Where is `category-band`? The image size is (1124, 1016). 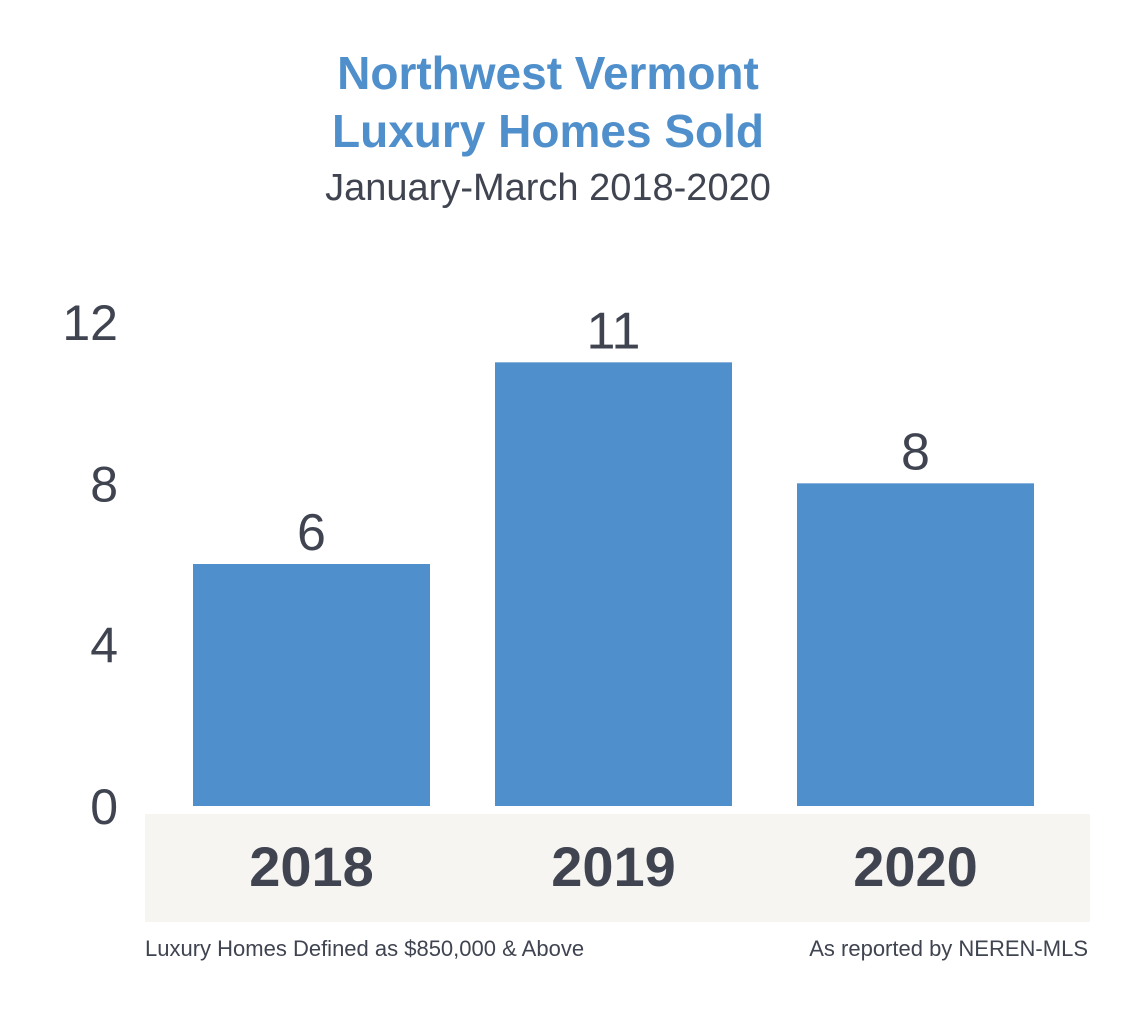 category-band is located at coordinates (617, 868).